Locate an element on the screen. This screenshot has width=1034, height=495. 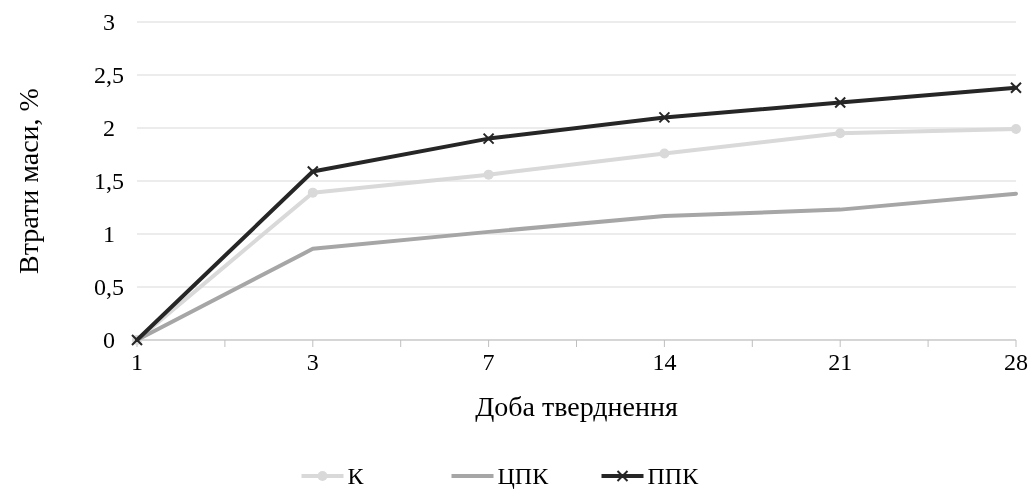
x-tick-label: 1 is located at coordinates (137, 362).